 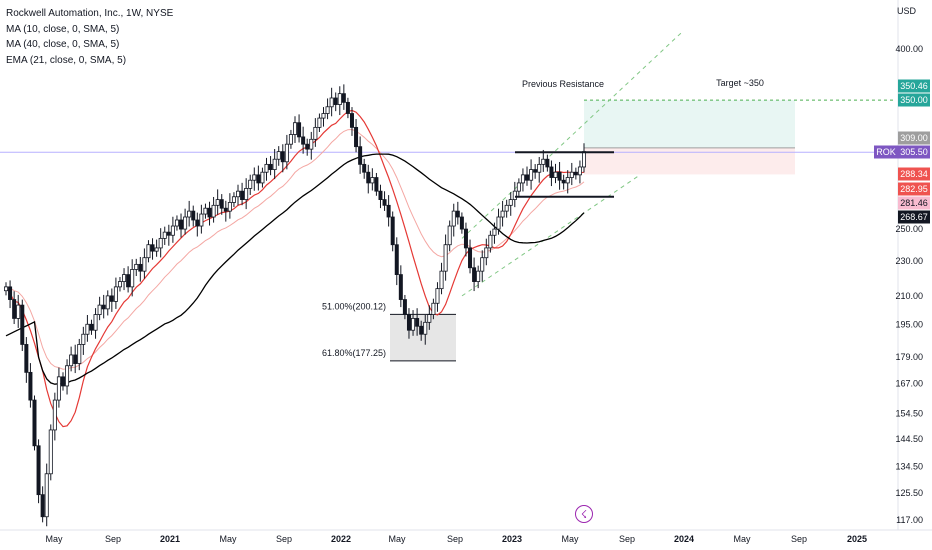 I want to click on symbol-title: Rockwell Automation, Inc., 1W, NYSE, so click(x=90, y=13).